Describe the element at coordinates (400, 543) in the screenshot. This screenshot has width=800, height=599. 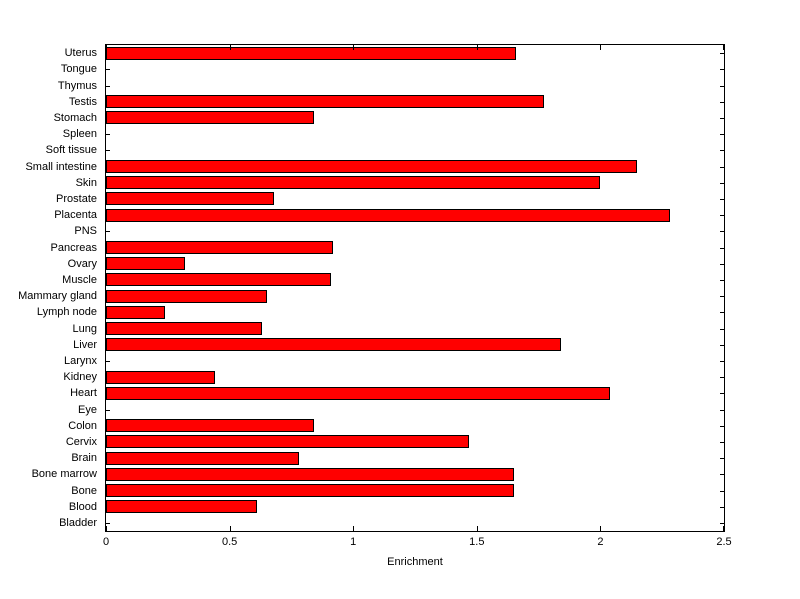
I see `x-axis-tick-labels: 0 0.5 1 1.5 2 2.5` at that location.